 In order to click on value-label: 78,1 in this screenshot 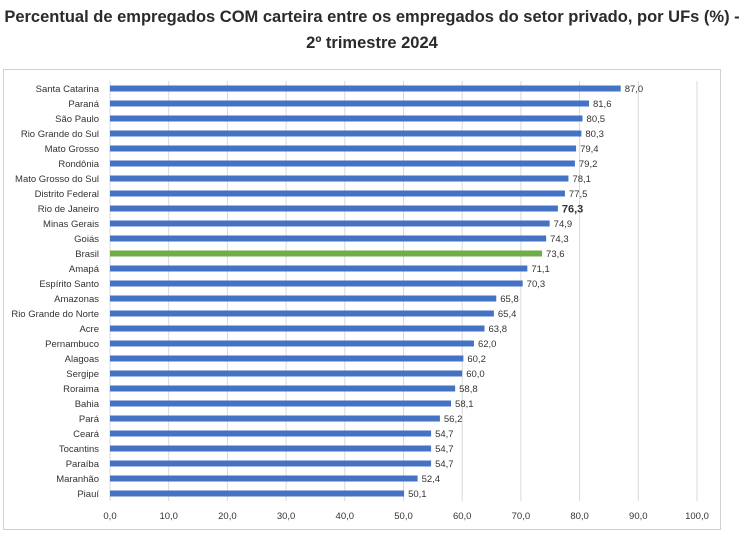, I will do `click(581, 179)`.